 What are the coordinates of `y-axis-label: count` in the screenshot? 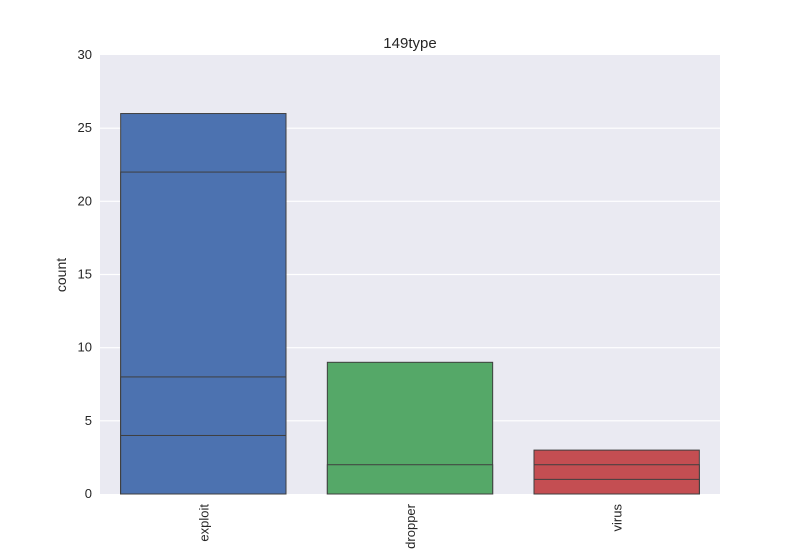 It's located at (61, 275).